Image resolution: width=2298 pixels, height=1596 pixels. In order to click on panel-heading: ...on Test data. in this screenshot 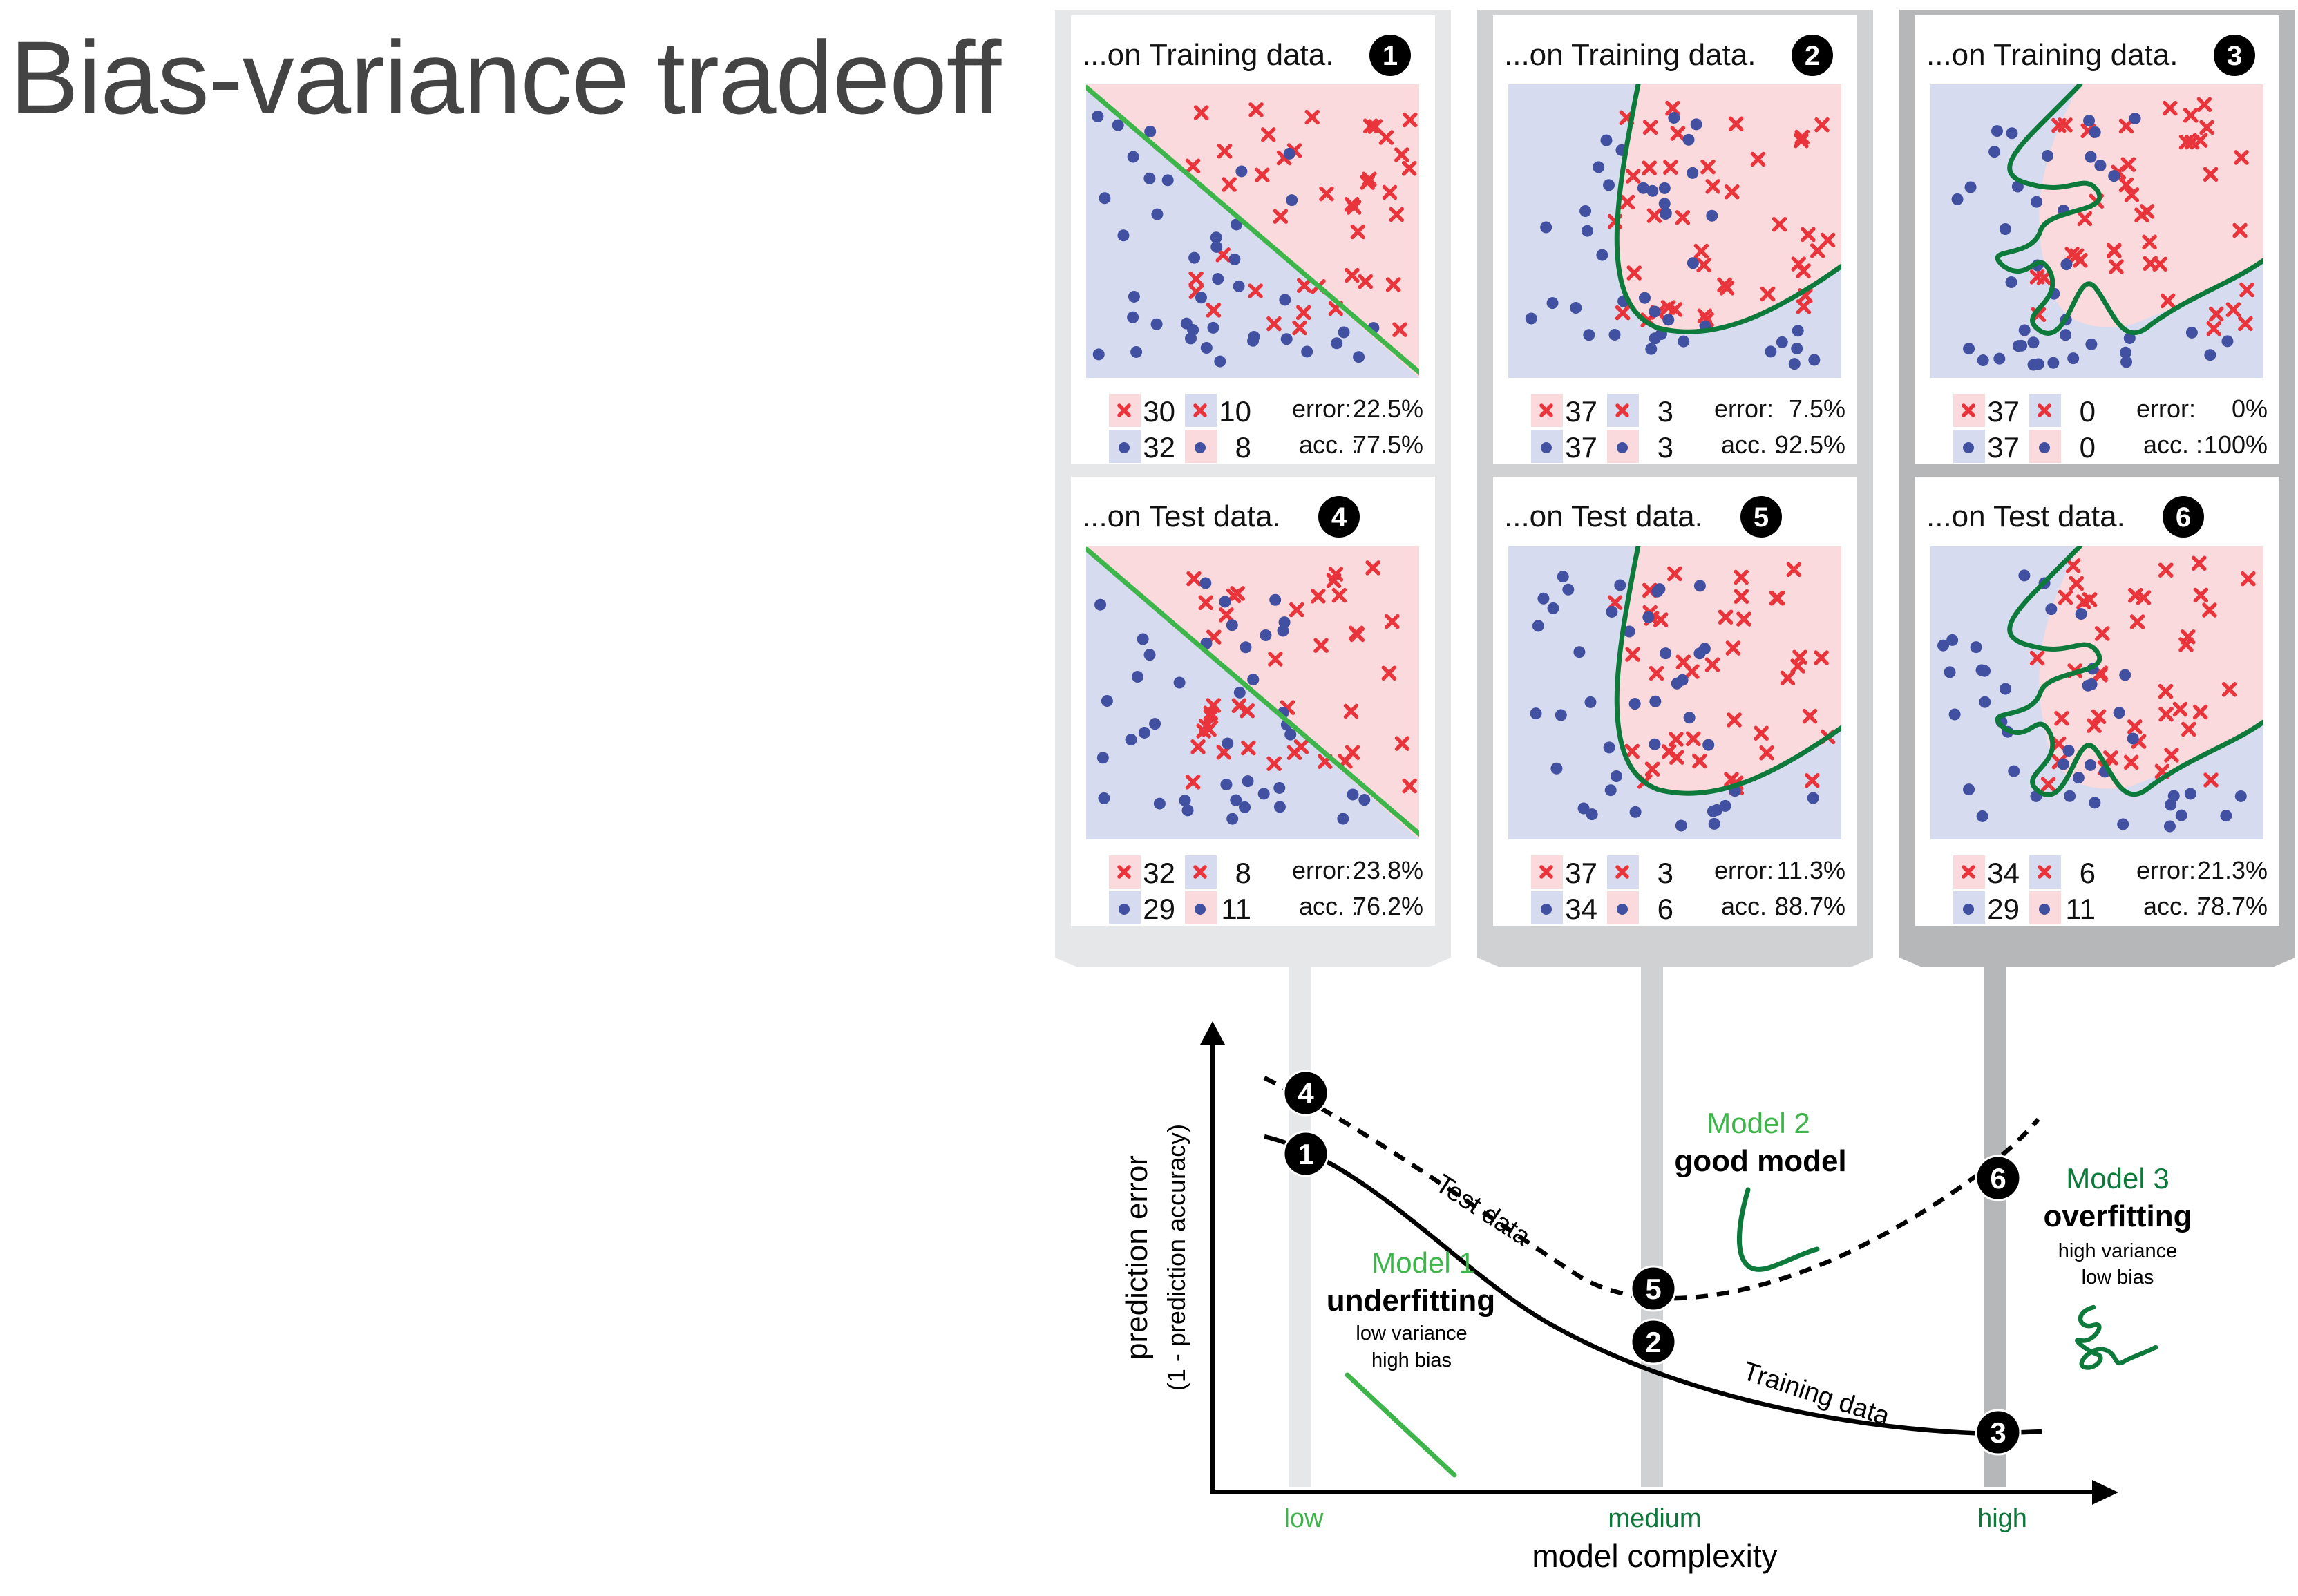, I will do `click(1182, 516)`.